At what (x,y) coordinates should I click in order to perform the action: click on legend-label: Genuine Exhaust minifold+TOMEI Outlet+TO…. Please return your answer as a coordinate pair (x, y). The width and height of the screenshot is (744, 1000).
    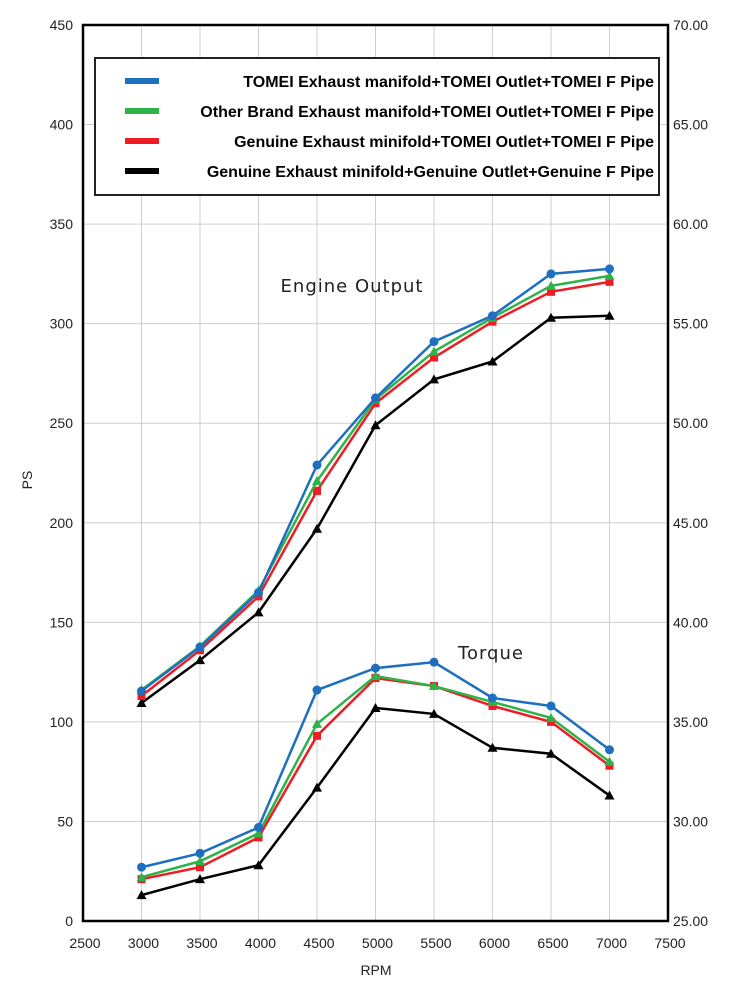
    Looking at the image, I should click on (444, 142).